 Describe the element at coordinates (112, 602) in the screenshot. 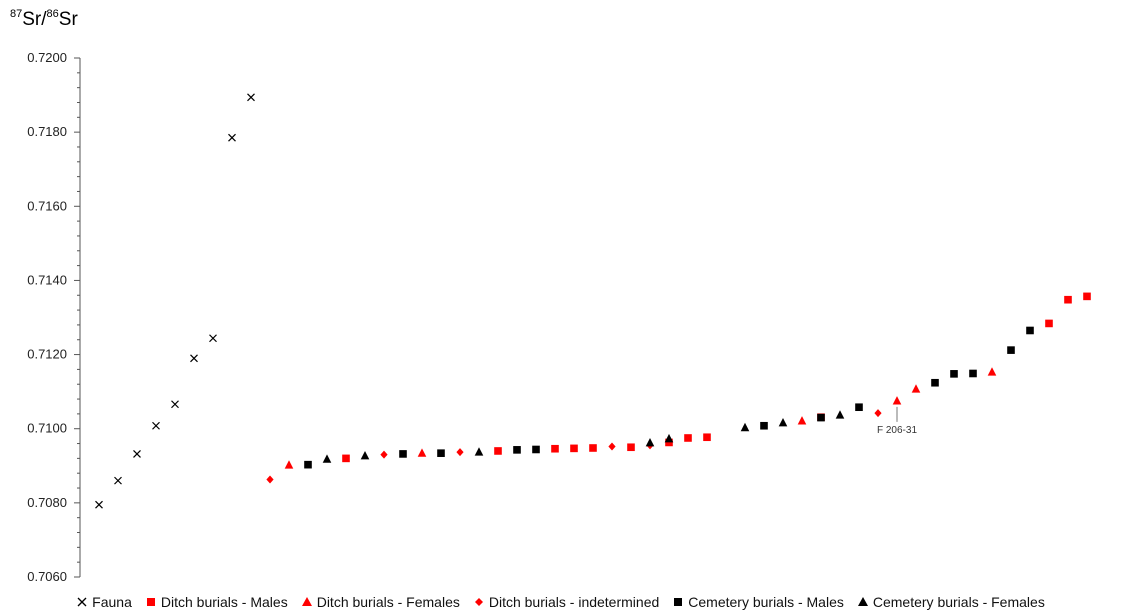

I see `legend-label: Fauna` at that location.